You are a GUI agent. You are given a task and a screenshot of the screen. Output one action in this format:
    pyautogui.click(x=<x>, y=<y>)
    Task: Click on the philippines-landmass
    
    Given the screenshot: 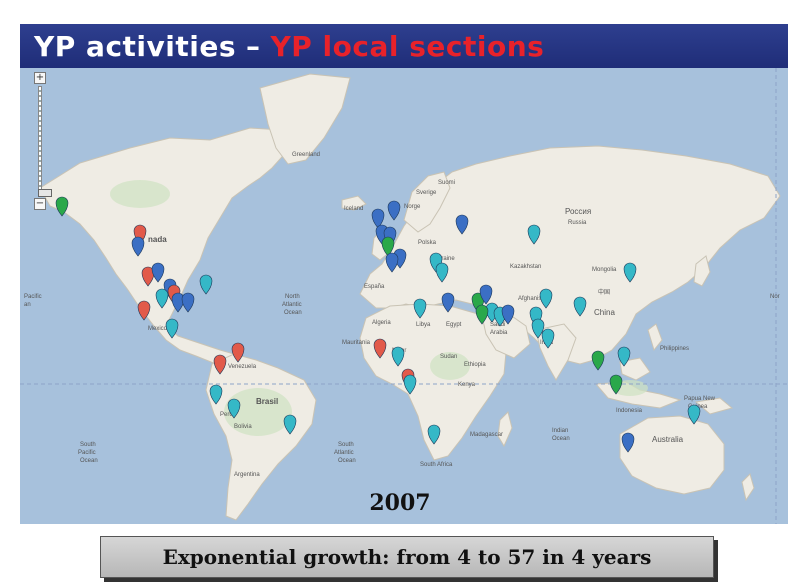 What is the action you would take?
    pyautogui.click(x=655, y=337)
    